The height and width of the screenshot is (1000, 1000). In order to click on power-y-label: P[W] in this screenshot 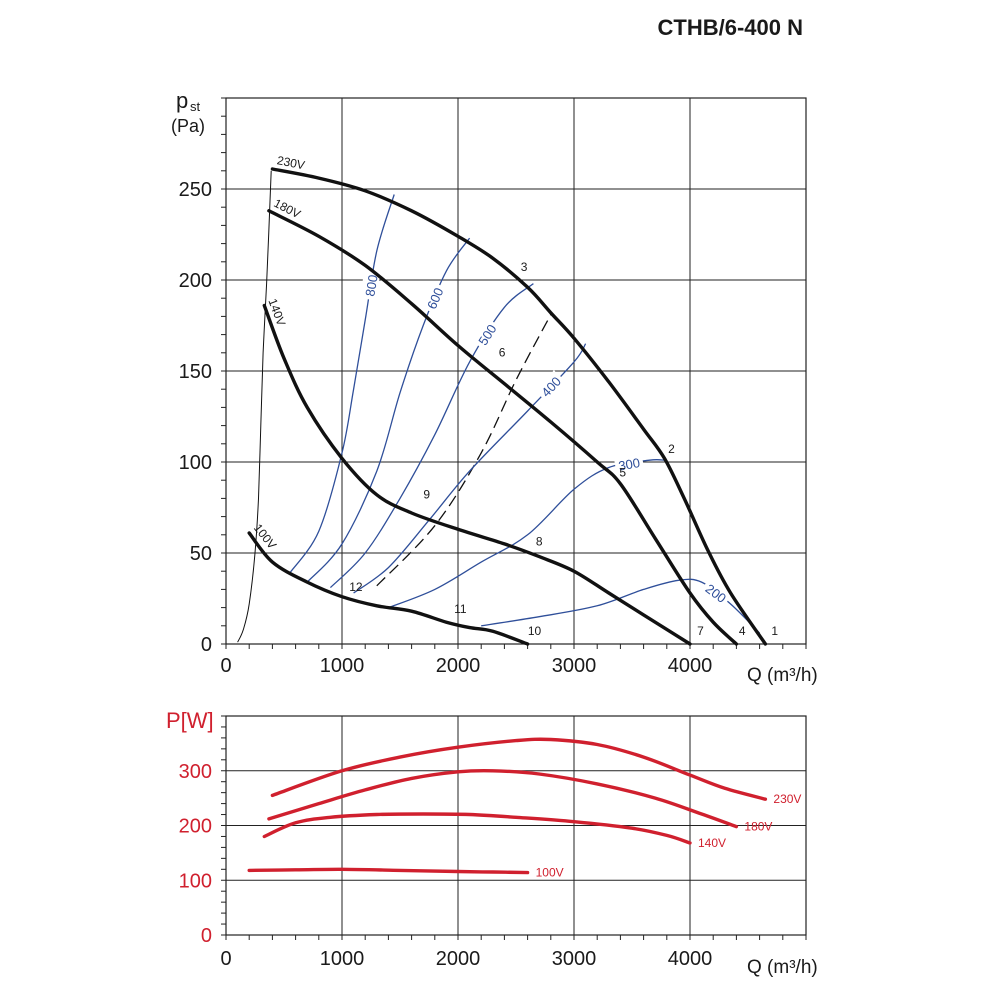, I will do `click(190, 720)`.